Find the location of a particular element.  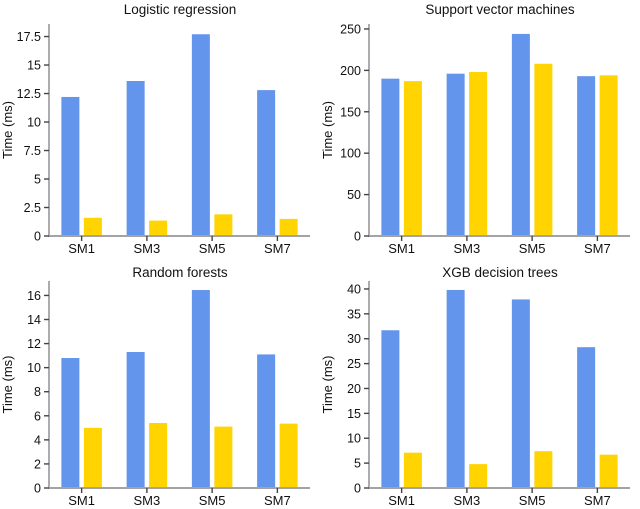

y-tick-label: 150 is located at coordinates (350, 112).